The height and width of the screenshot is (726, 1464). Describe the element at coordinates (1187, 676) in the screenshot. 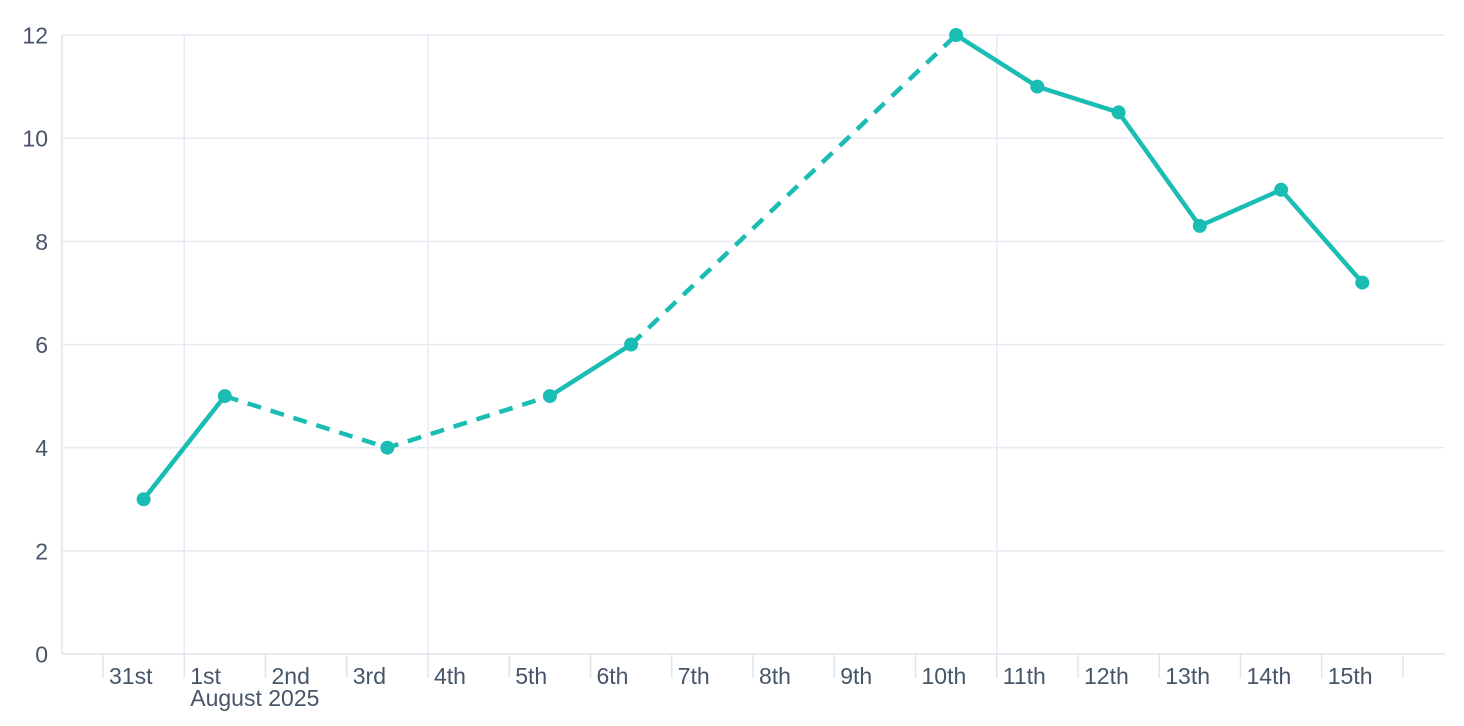

I see `x-tick-label: 13th` at that location.